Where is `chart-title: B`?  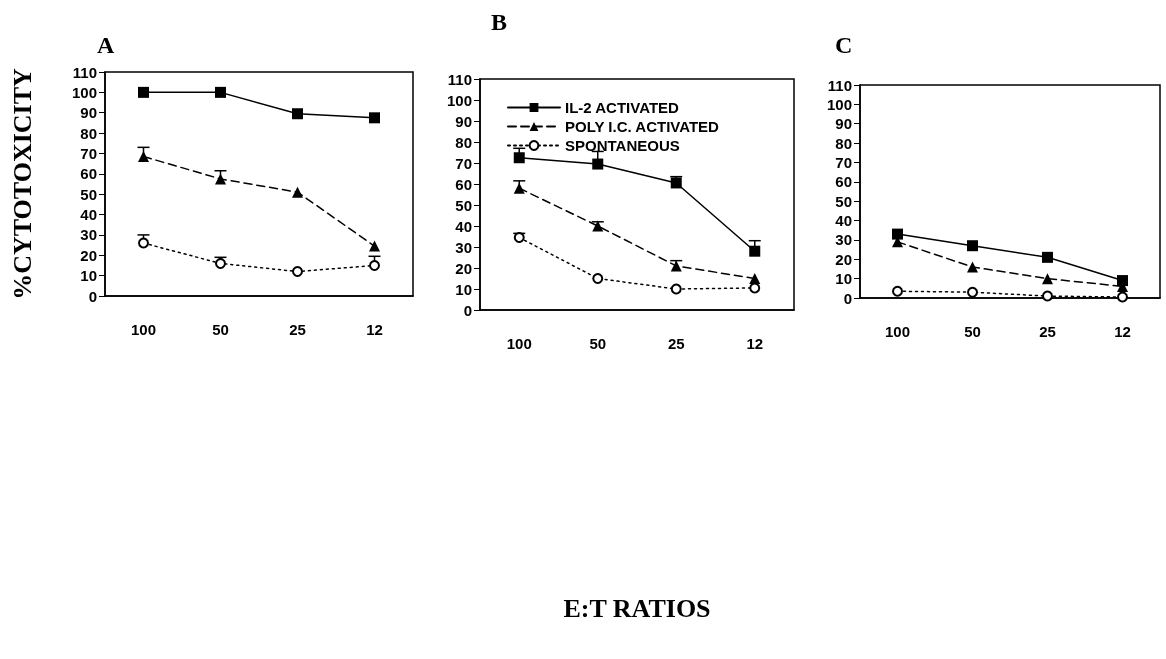
chart-title: B is located at coordinates (499, 22).